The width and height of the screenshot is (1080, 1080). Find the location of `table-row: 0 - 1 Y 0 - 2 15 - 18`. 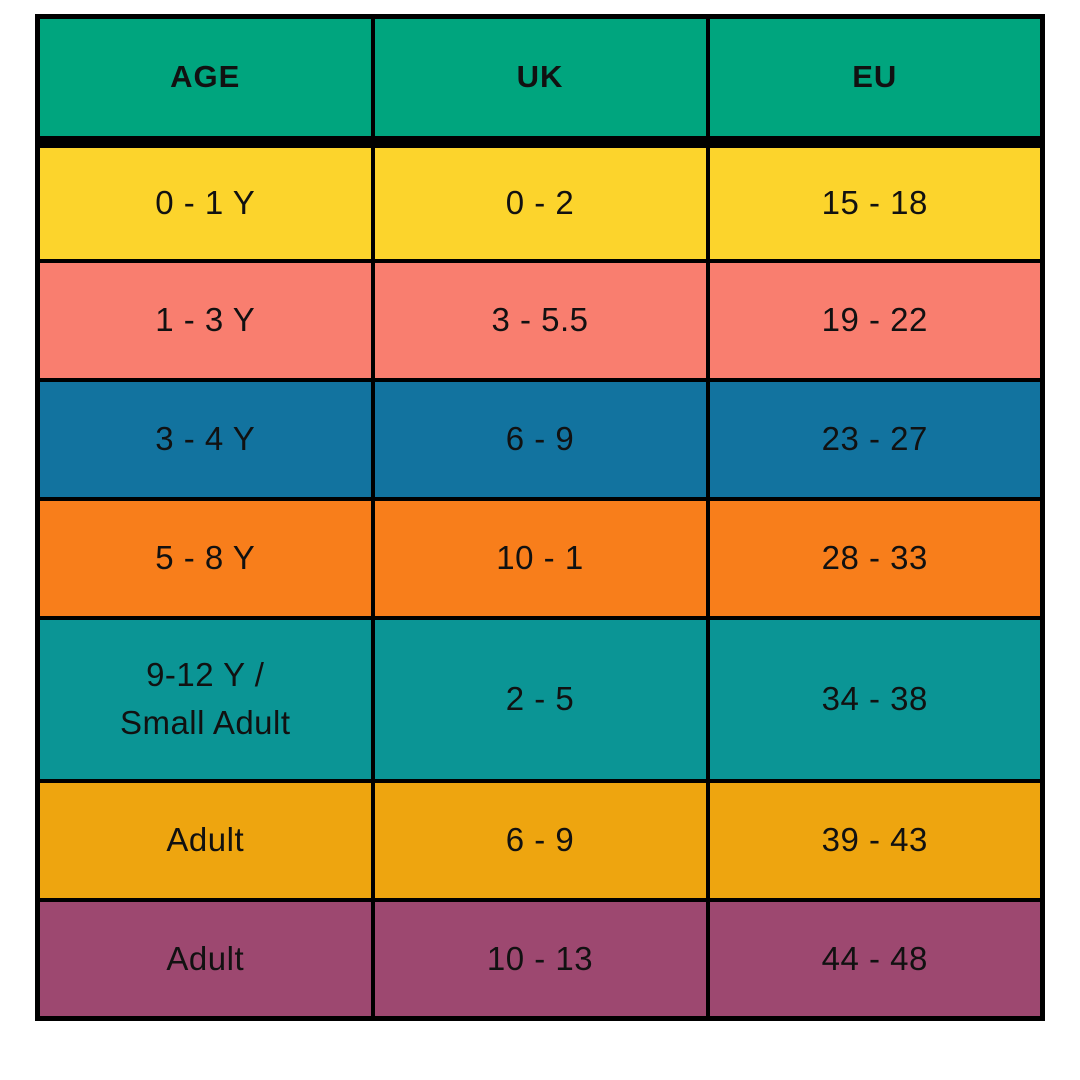

table-row: 0 - 1 Y 0 - 2 15 - 18 is located at coordinates (540, 201).